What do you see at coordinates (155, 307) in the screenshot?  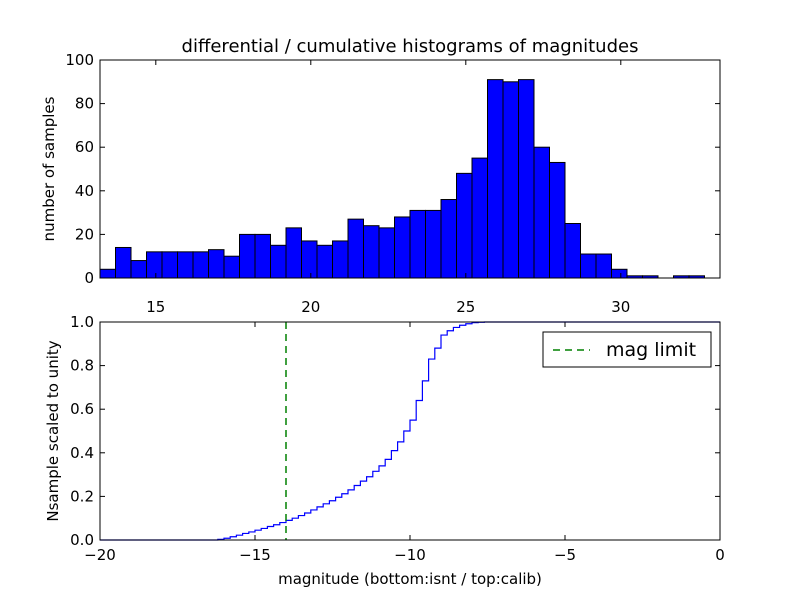 I see `x-tick-label: 15` at bounding box center [155, 307].